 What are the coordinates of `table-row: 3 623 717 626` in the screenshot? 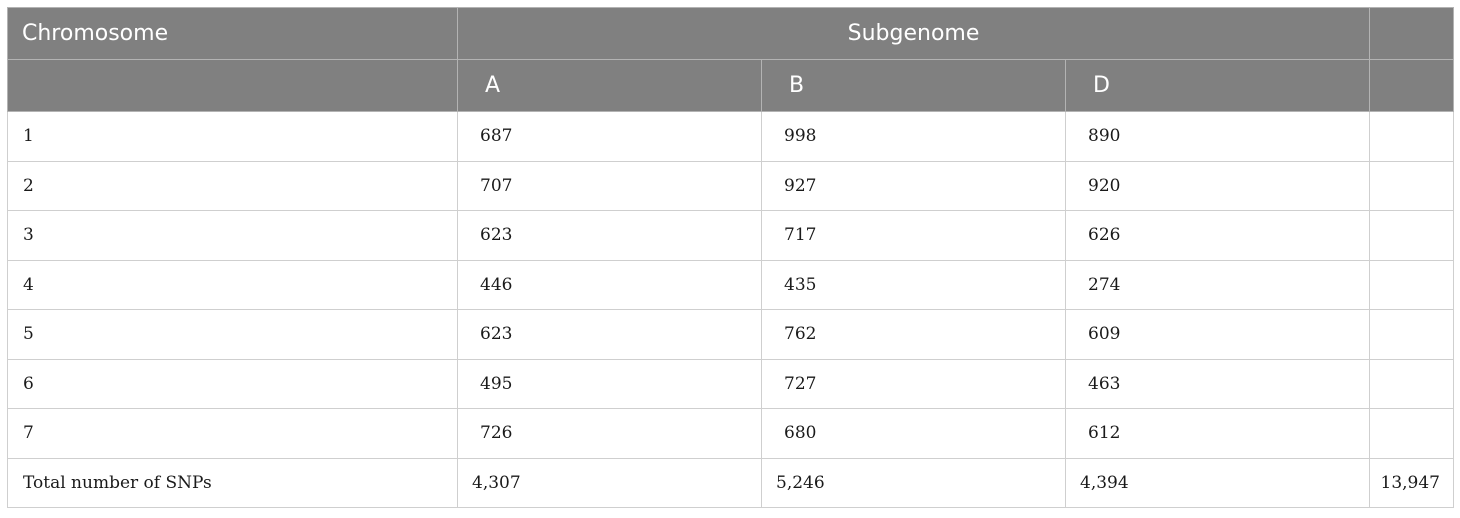 It's located at (730, 235).